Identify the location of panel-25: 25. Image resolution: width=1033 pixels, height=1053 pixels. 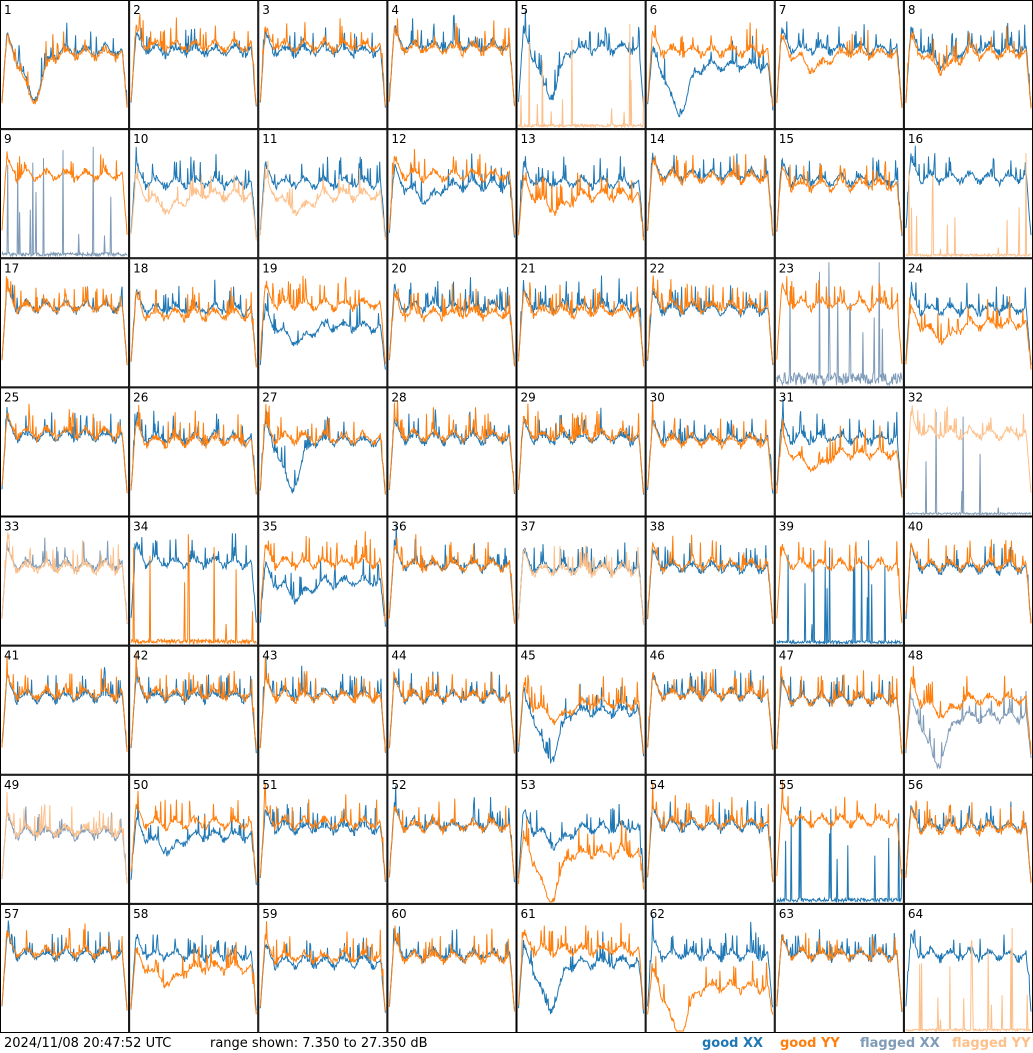
(65, 452).